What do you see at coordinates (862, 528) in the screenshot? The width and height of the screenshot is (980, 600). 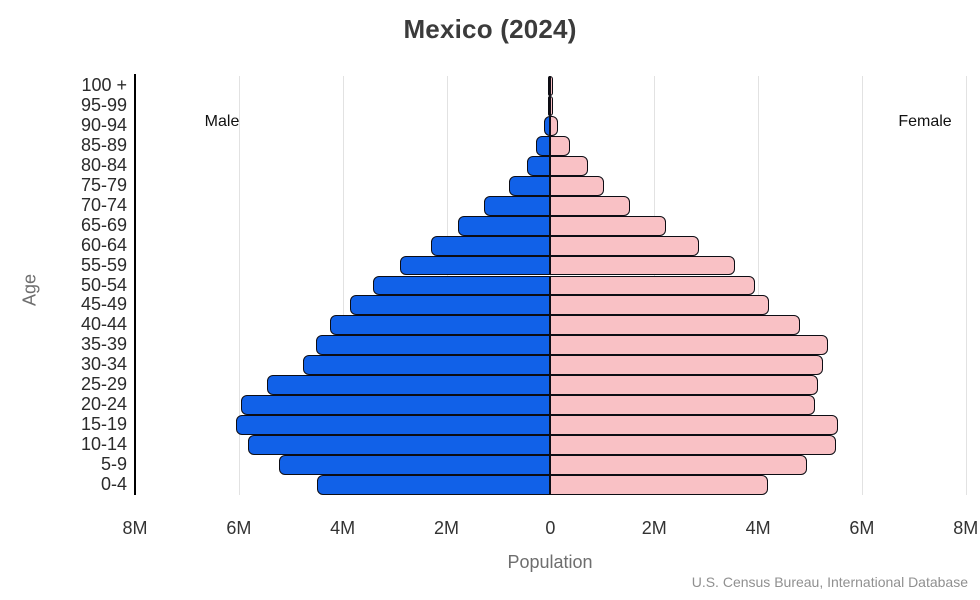 I see `x-tick-6M: 6M` at bounding box center [862, 528].